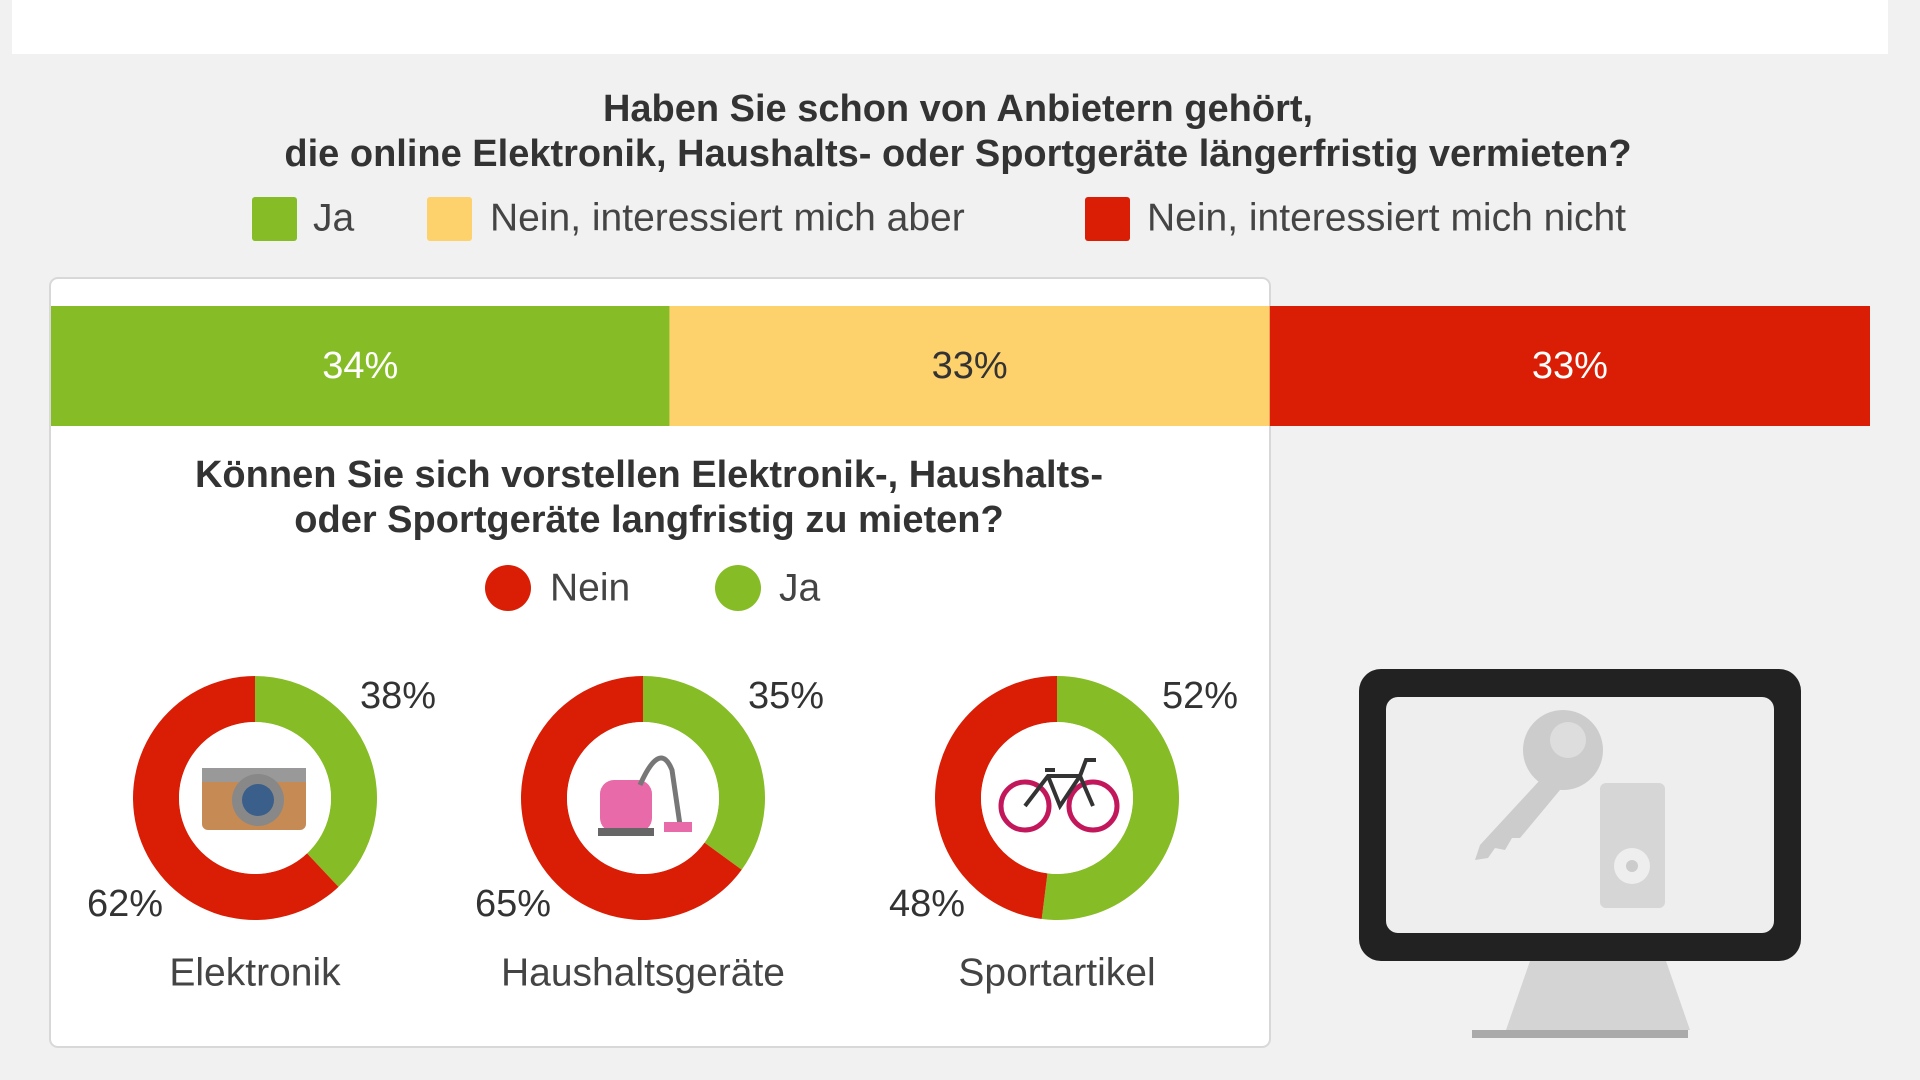 The width and height of the screenshot is (1920, 1080). Describe the element at coordinates (950, 27) in the screenshot. I see `top-strip` at that location.